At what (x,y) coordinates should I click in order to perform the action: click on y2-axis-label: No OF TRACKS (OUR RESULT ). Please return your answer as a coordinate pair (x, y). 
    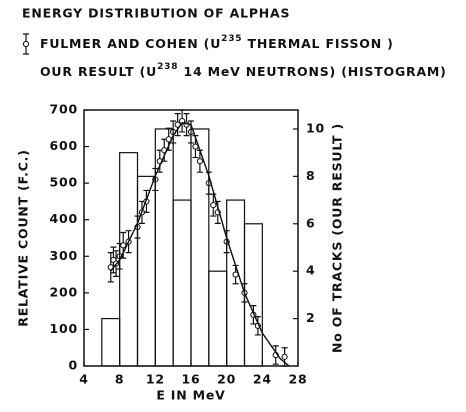
    Looking at the image, I should click on (337, 238).